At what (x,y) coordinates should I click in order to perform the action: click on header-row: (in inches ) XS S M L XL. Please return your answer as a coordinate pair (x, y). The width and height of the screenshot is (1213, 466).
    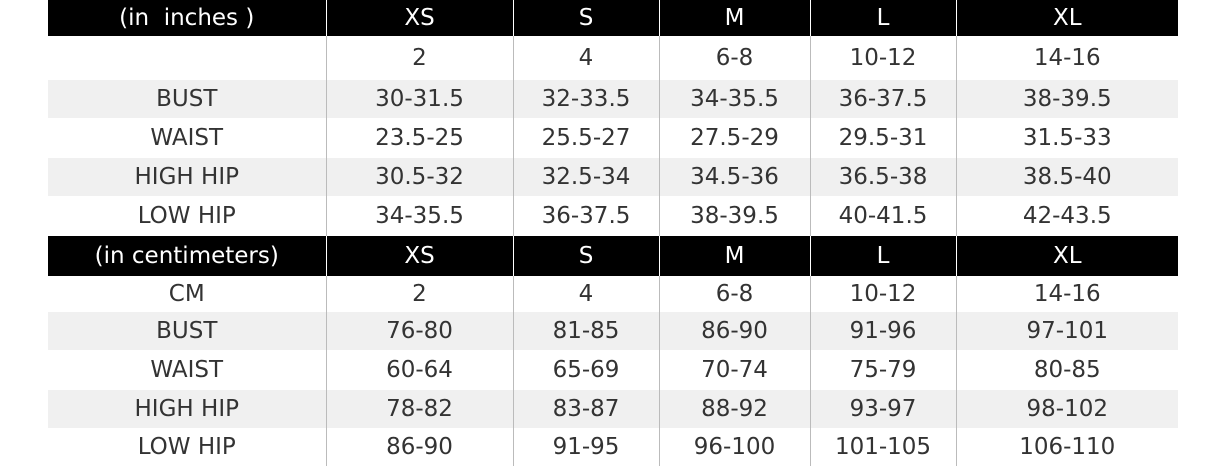
    Looking at the image, I should click on (613, 18).